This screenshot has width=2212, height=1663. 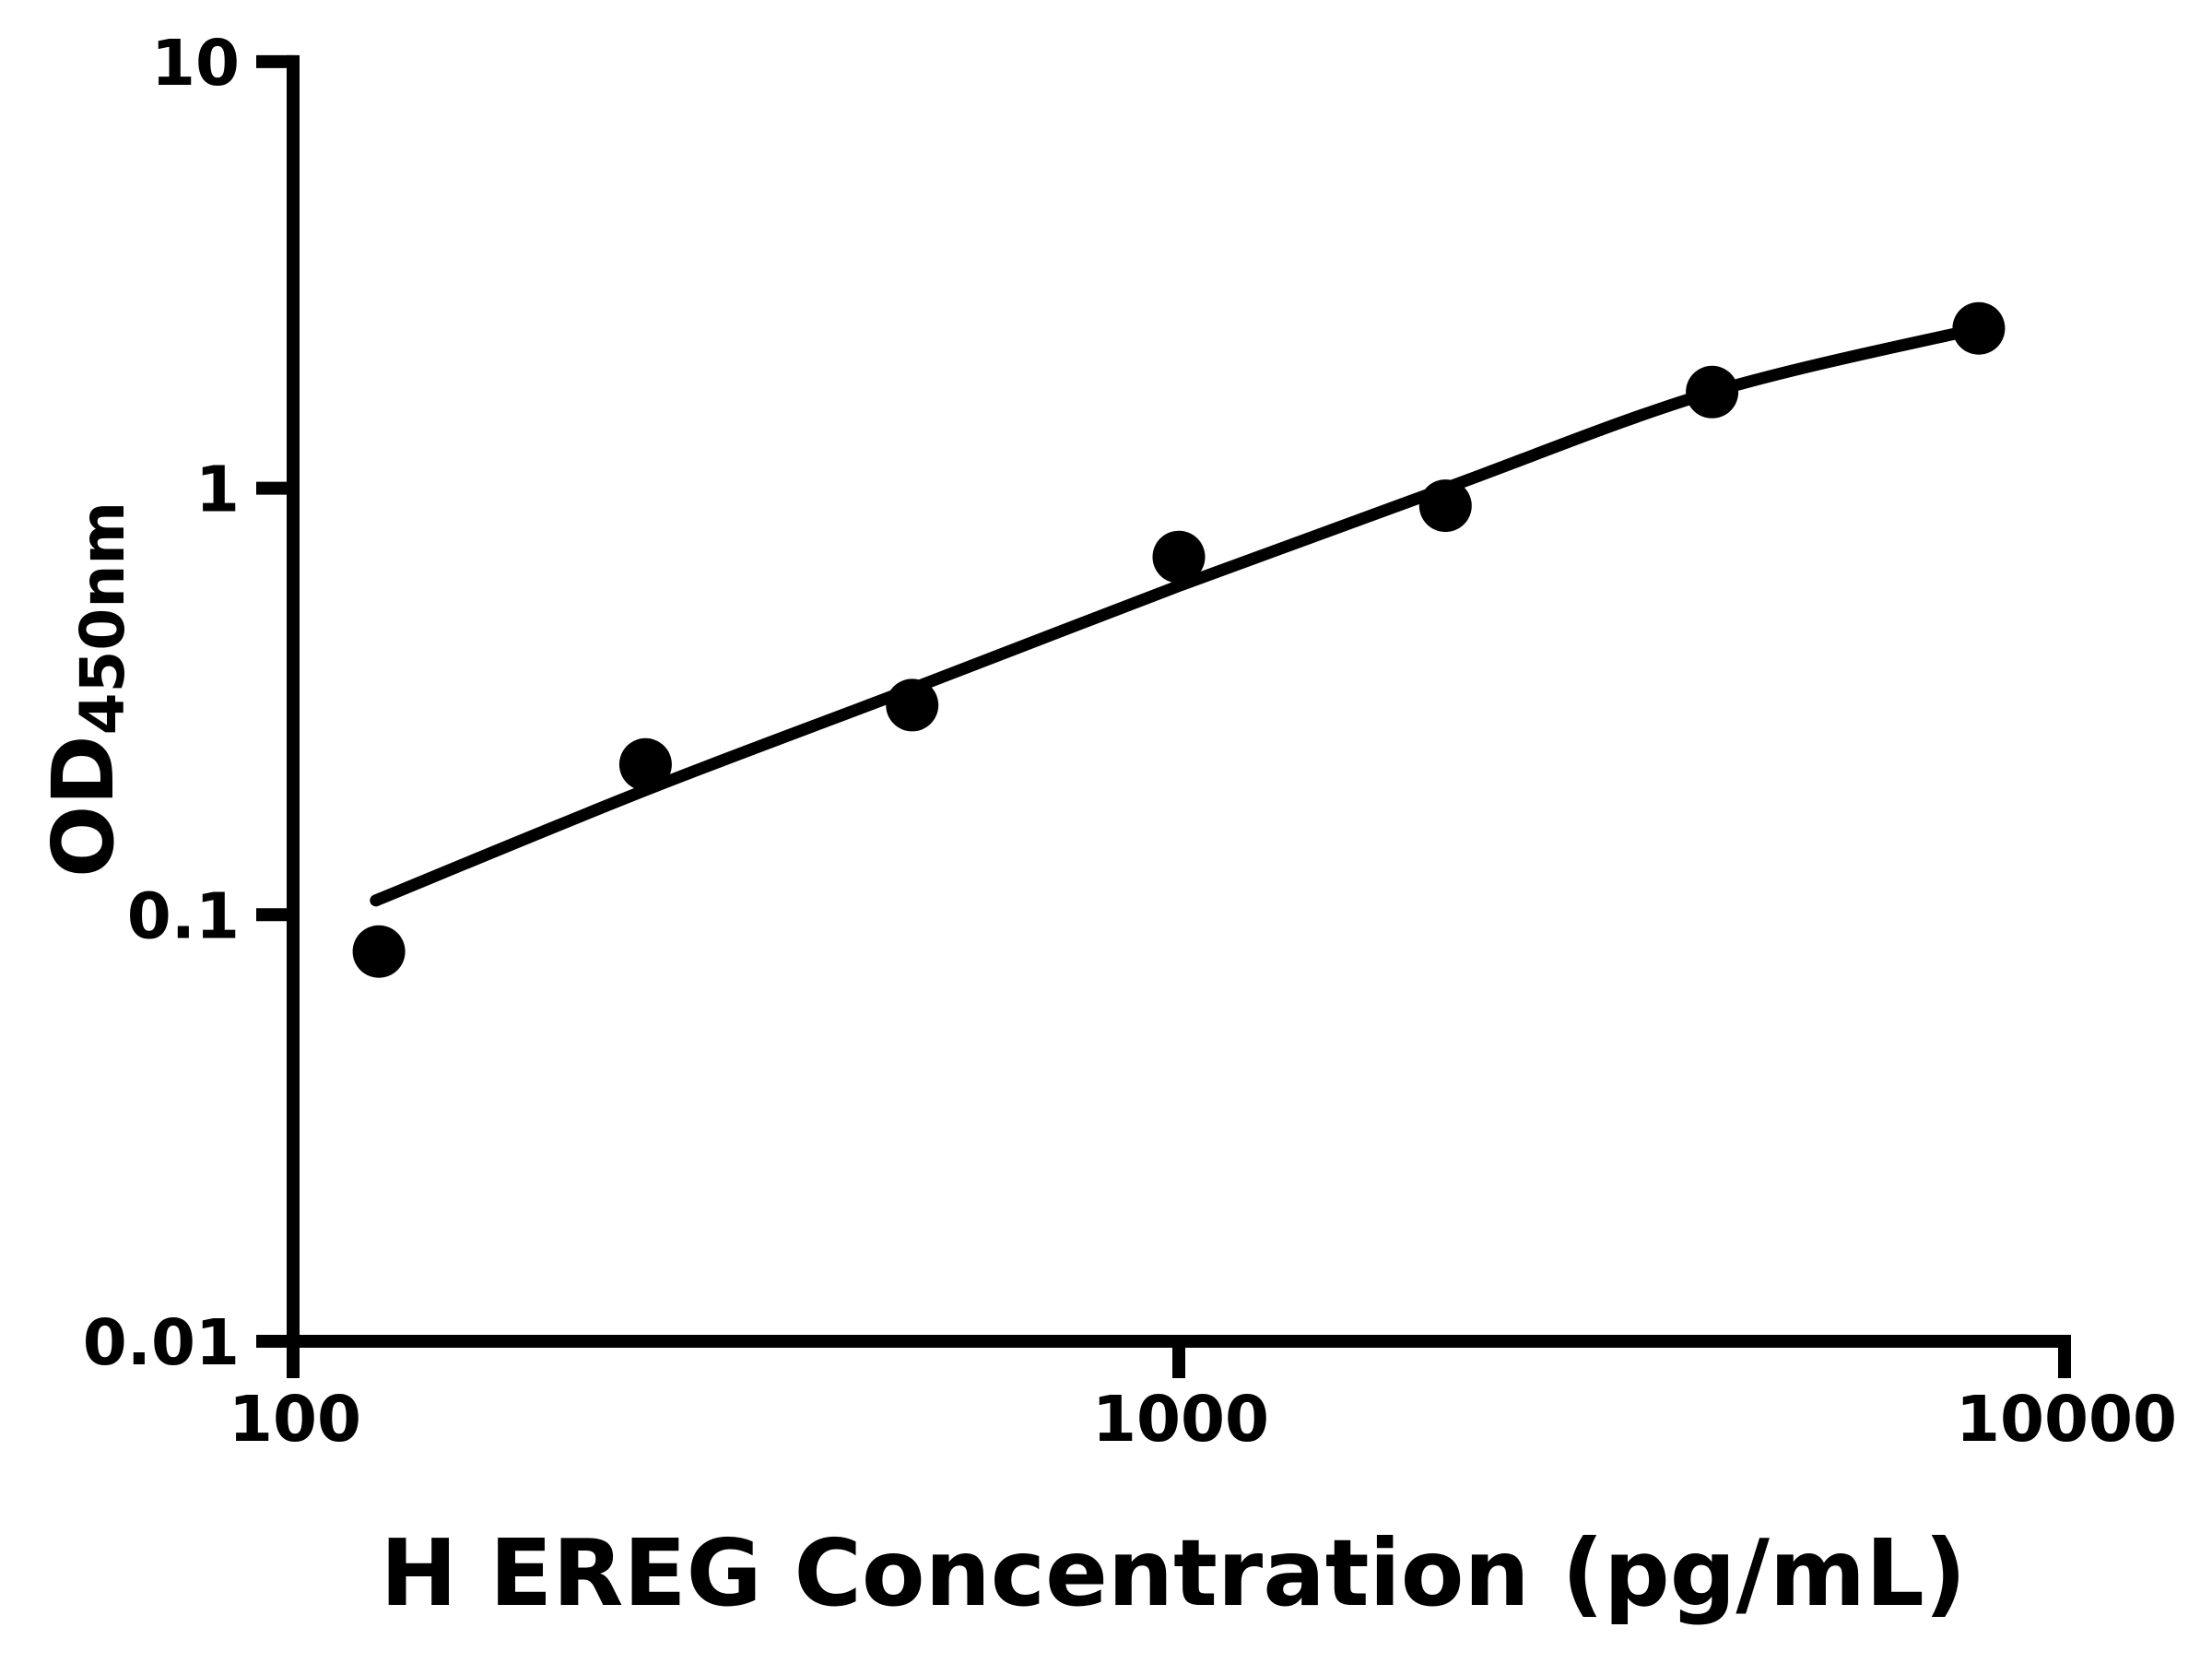 What do you see at coordinates (1180, 1420) in the screenshot?
I see `x-tick-label: 1000` at bounding box center [1180, 1420].